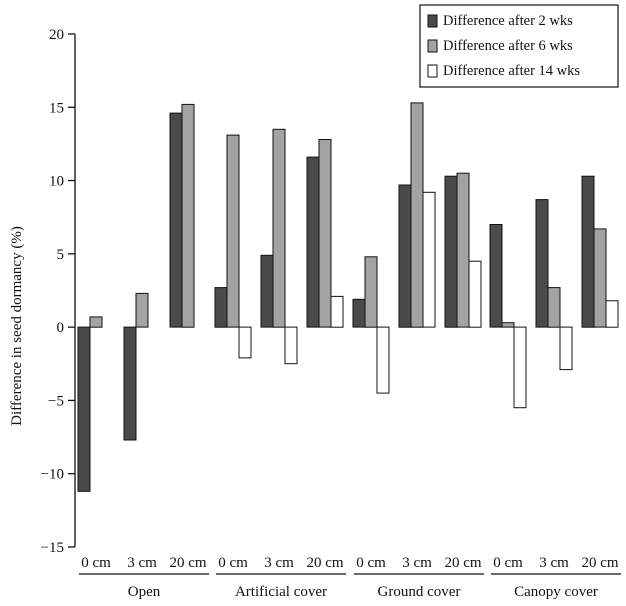 The width and height of the screenshot is (626, 606). Describe the element at coordinates (61, 255) in the screenshot. I see `y-tick-label: 5` at that location.